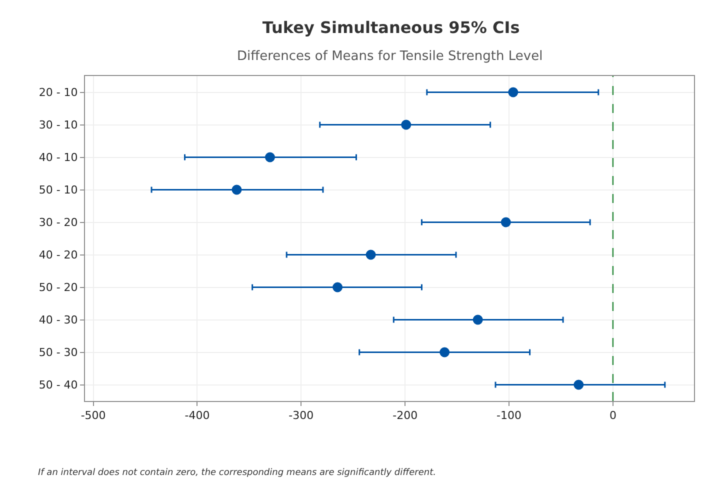  What do you see at coordinates (58, 125) in the screenshot?
I see `y-tick-label: 30 - 10` at bounding box center [58, 125].